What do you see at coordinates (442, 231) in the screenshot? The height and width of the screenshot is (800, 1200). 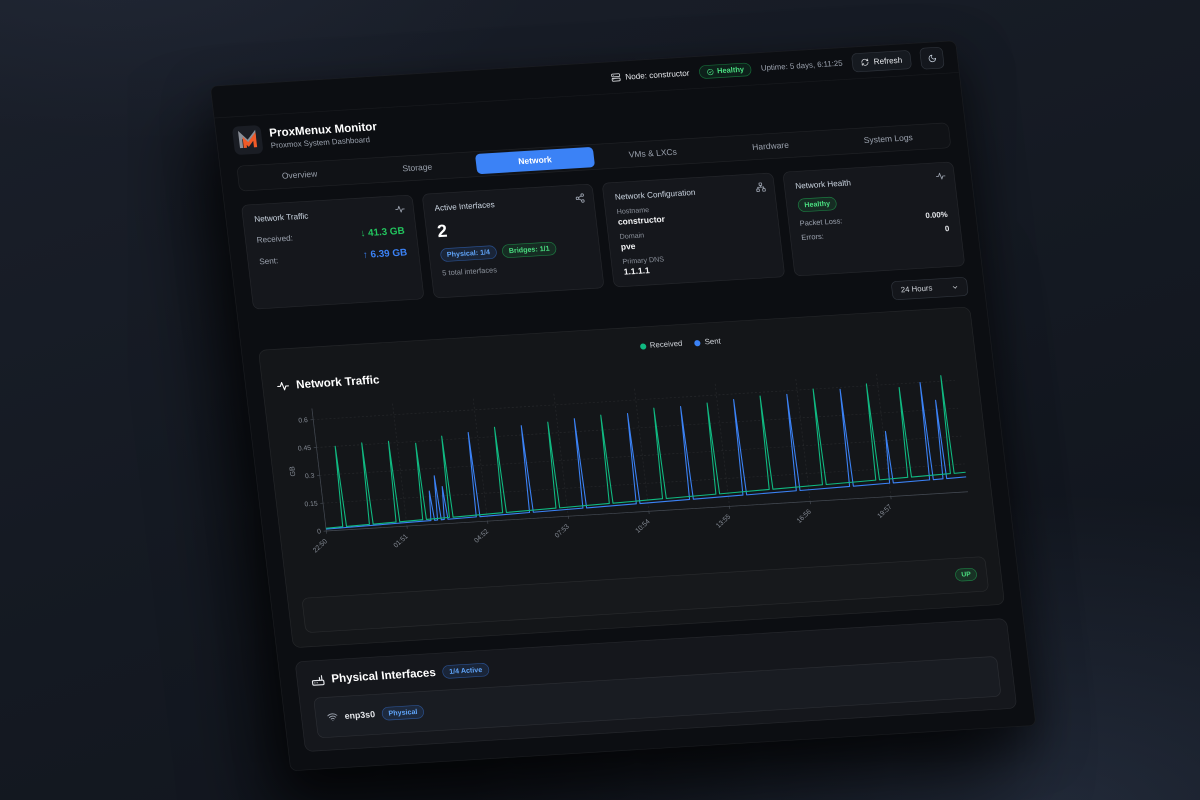 I see `active-interfaces-count: 2` at bounding box center [442, 231].